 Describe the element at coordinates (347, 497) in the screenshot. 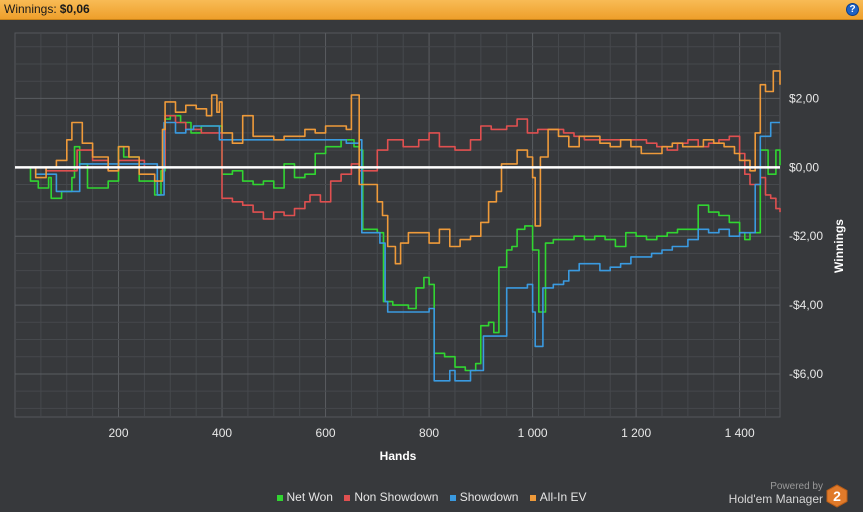

I see `legend-swatch-non-showdown` at that location.